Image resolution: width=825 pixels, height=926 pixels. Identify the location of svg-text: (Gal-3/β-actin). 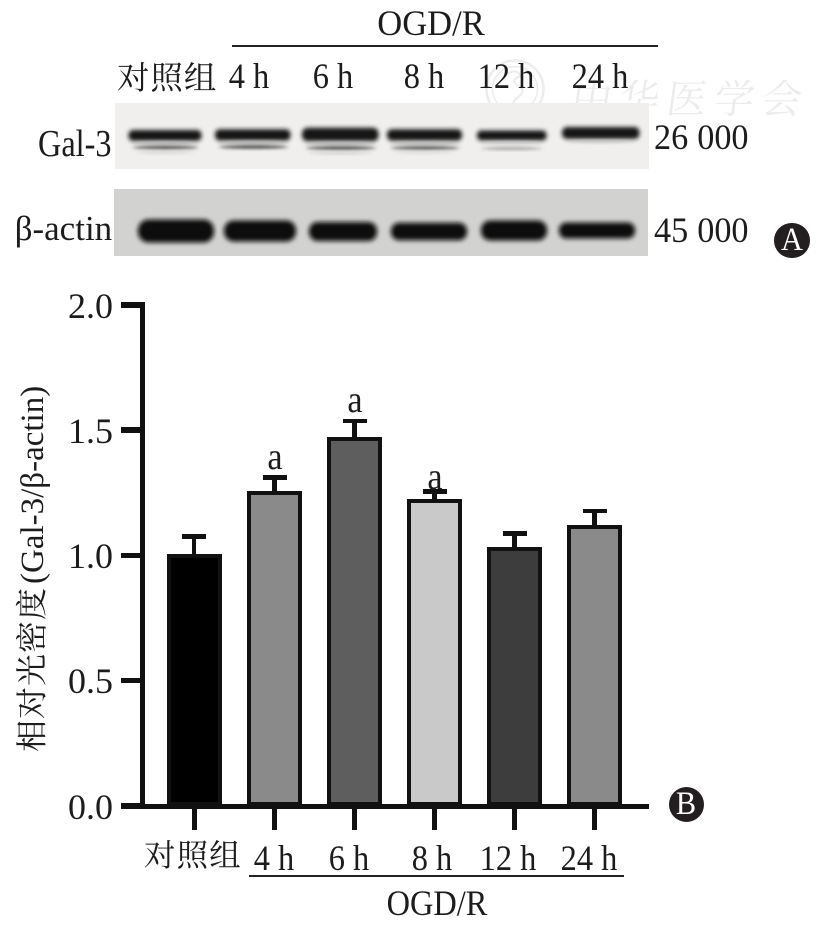
(33, 485).